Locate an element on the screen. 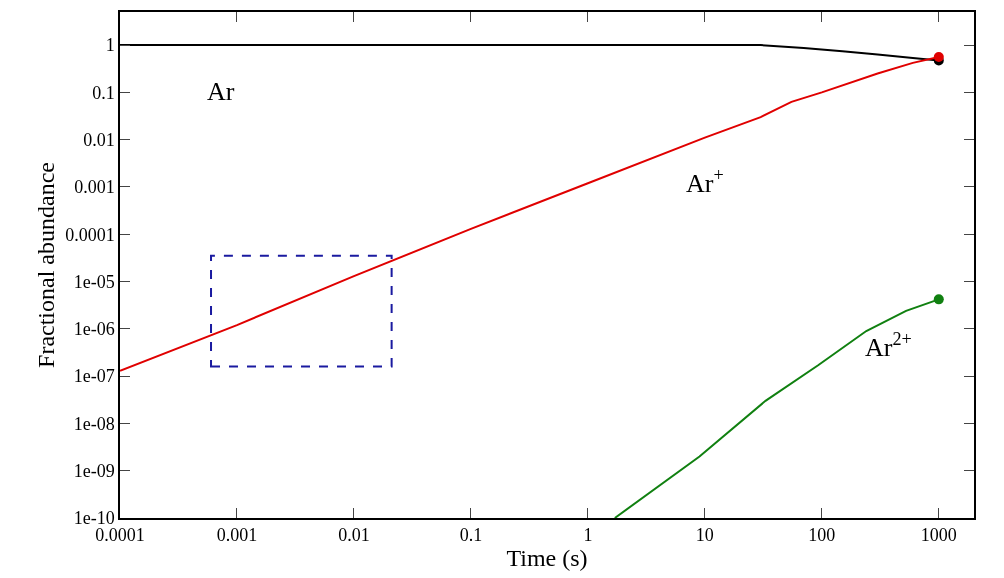 This screenshot has width=1004, height=578. x-tick-label: 10 is located at coordinates (704, 535).